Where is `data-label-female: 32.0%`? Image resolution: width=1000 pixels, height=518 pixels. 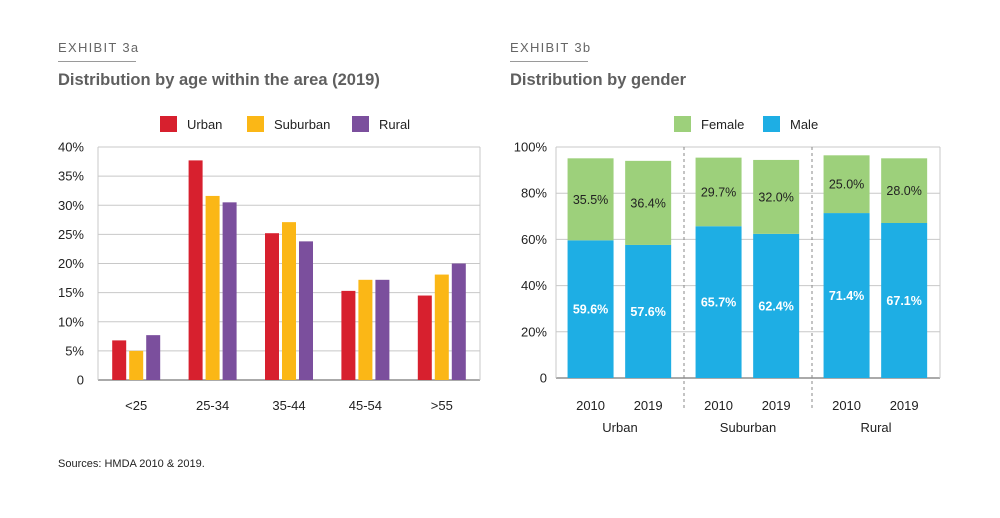
data-label-female: 32.0% is located at coordinates (775, 197).